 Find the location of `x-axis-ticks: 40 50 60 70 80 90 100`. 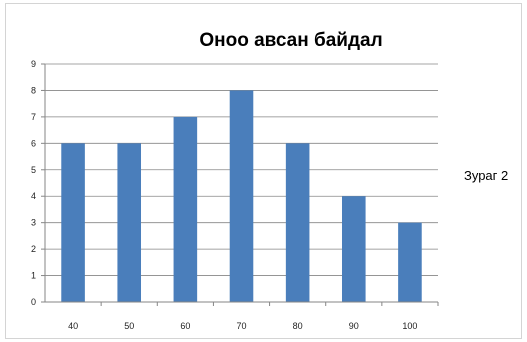

x-axis-ticks: 40 50 60 70 80 90 100 is located at coordinates (253, 316).